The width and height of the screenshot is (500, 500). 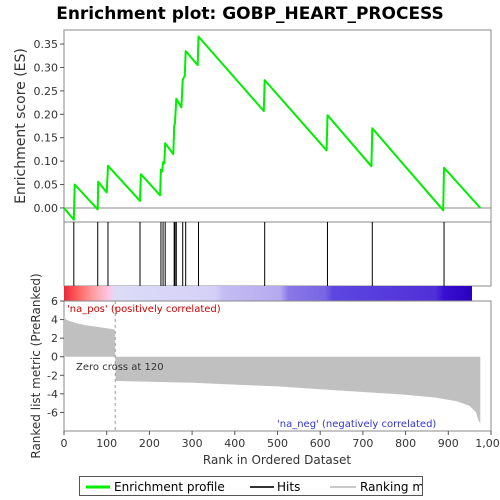 What do you see at coordinates (320, 443) in the screenshot?
I see `x-tick-label: 600` at bounding box center [320, 443].